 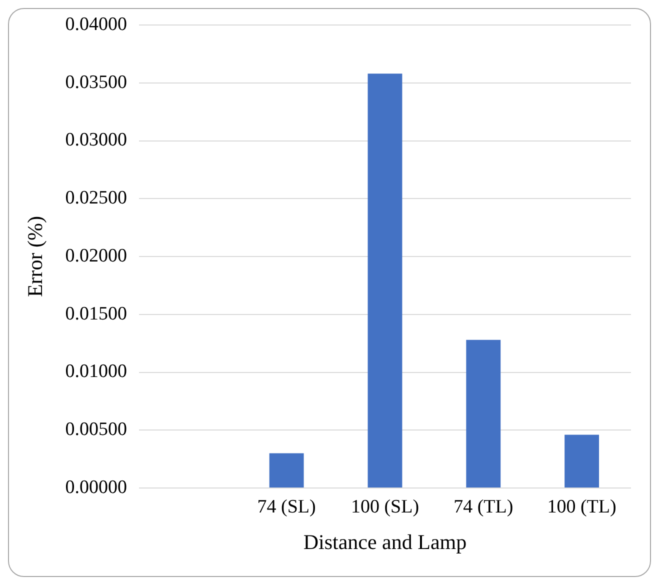 What do you see at coordinates (96, 24) in the screenshot?
I see `y-tick-label: 0.04000` at bounding box center [96, 24].